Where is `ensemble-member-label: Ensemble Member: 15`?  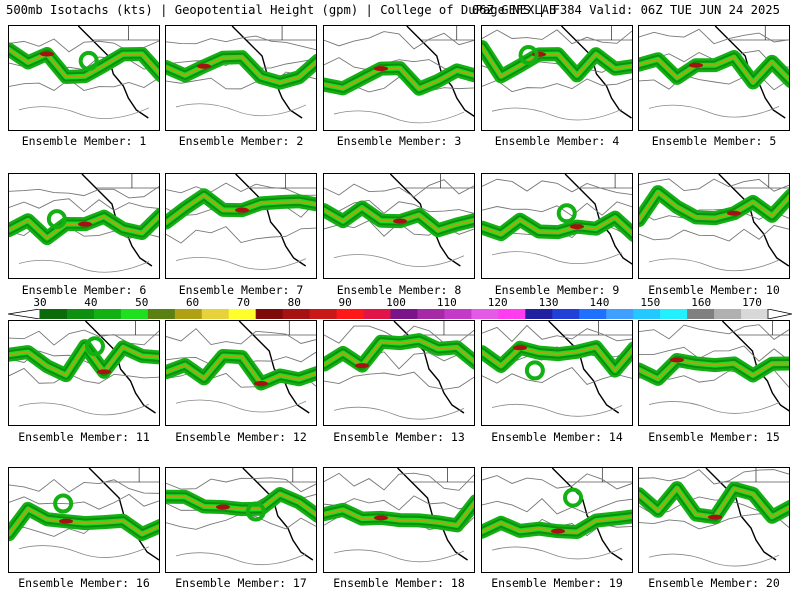 ensemble-member-label: Ensemble Member: 15 is located at coordinates (714, 437).